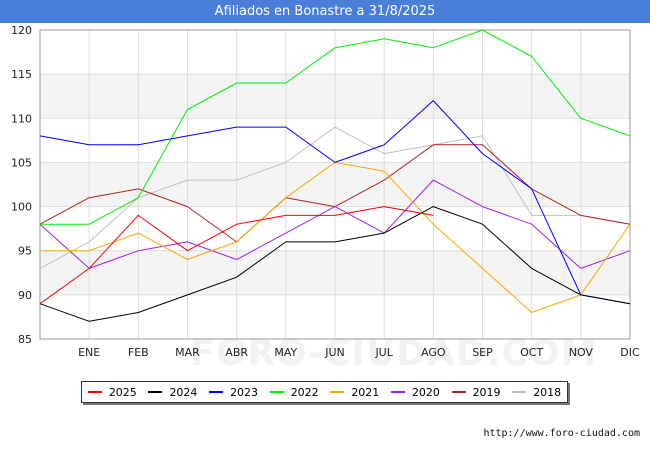 The height and width of the screenshot is (450, 650). What do you see at coordinates (25, 339) in the screenshot?
I see `y-tick-label: 85` at bounding box center [25, 339].